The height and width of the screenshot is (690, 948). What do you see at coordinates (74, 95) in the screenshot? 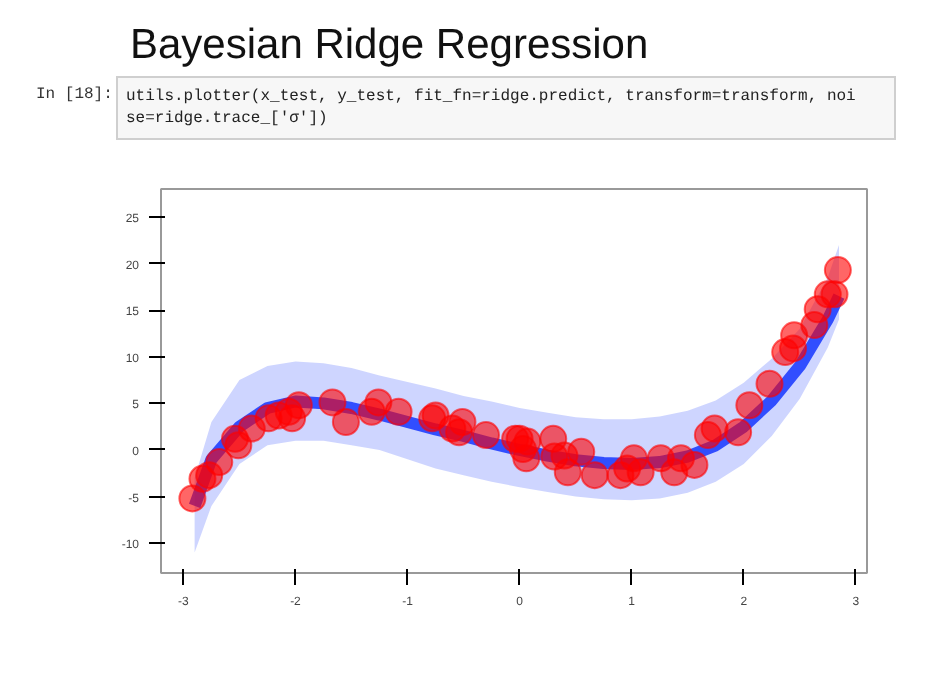
I see `text: In [18]:` at bounding box center [74, 95].